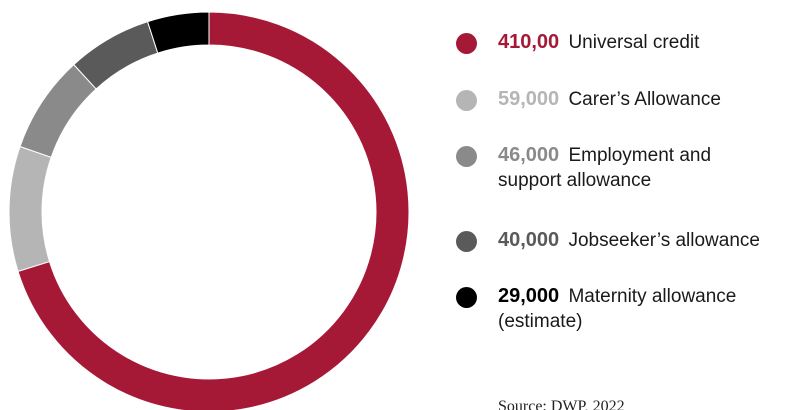 This screenshot has height=410, width=809. What do you see at coordinates (529, 99) in the screenshot?
I see `legend-value: 59,000` at bounding box center [529, 99].